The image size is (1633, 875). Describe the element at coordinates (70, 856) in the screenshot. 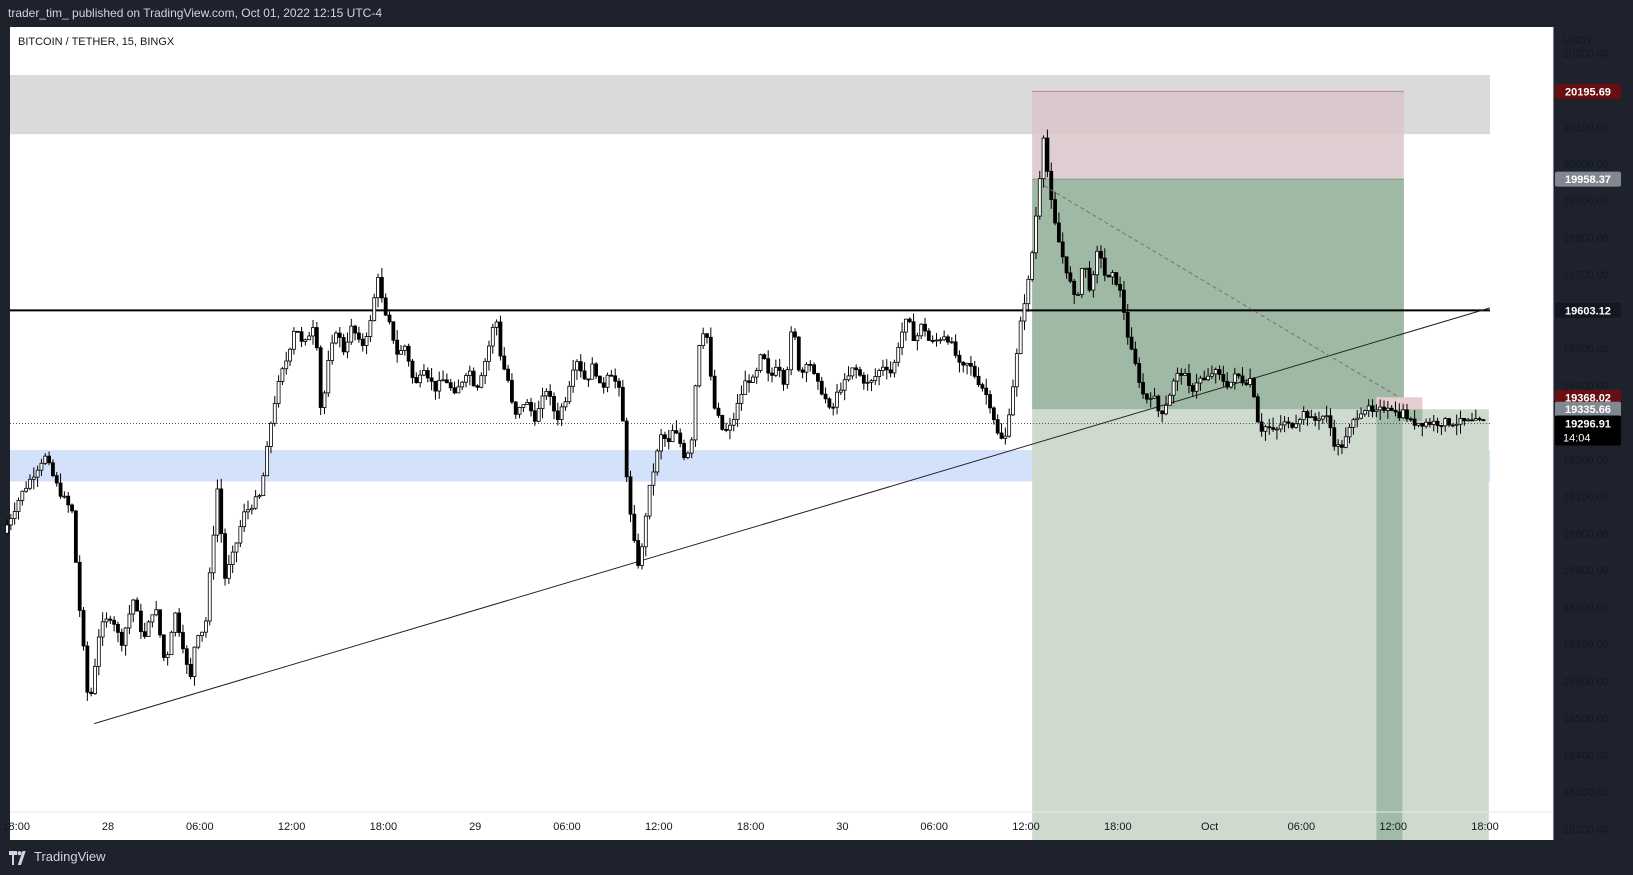

I see `brand-name: TradingView` at that location.